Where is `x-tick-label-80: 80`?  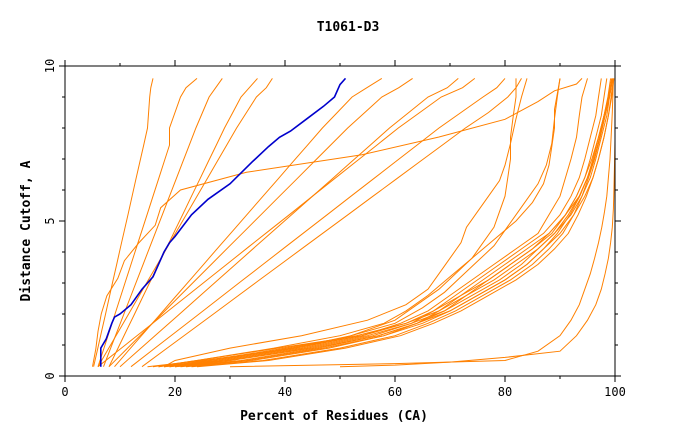 x-tick-label-80: 80 is located at coordinates (505, 392).